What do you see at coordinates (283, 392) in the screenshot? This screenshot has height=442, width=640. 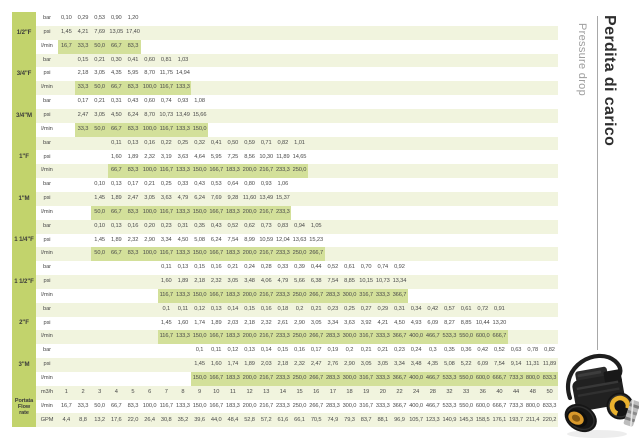 I see `value-cell: 14` at bounding box center [283, 392].